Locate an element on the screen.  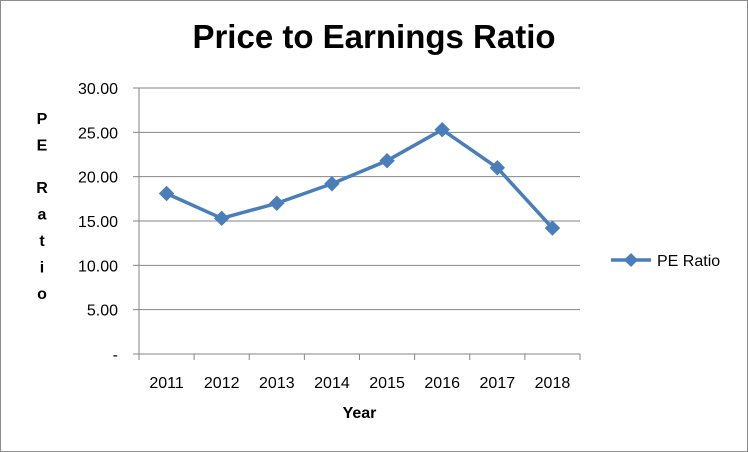
y-tick-label: 5.00 is located at coordinates (102, 311).